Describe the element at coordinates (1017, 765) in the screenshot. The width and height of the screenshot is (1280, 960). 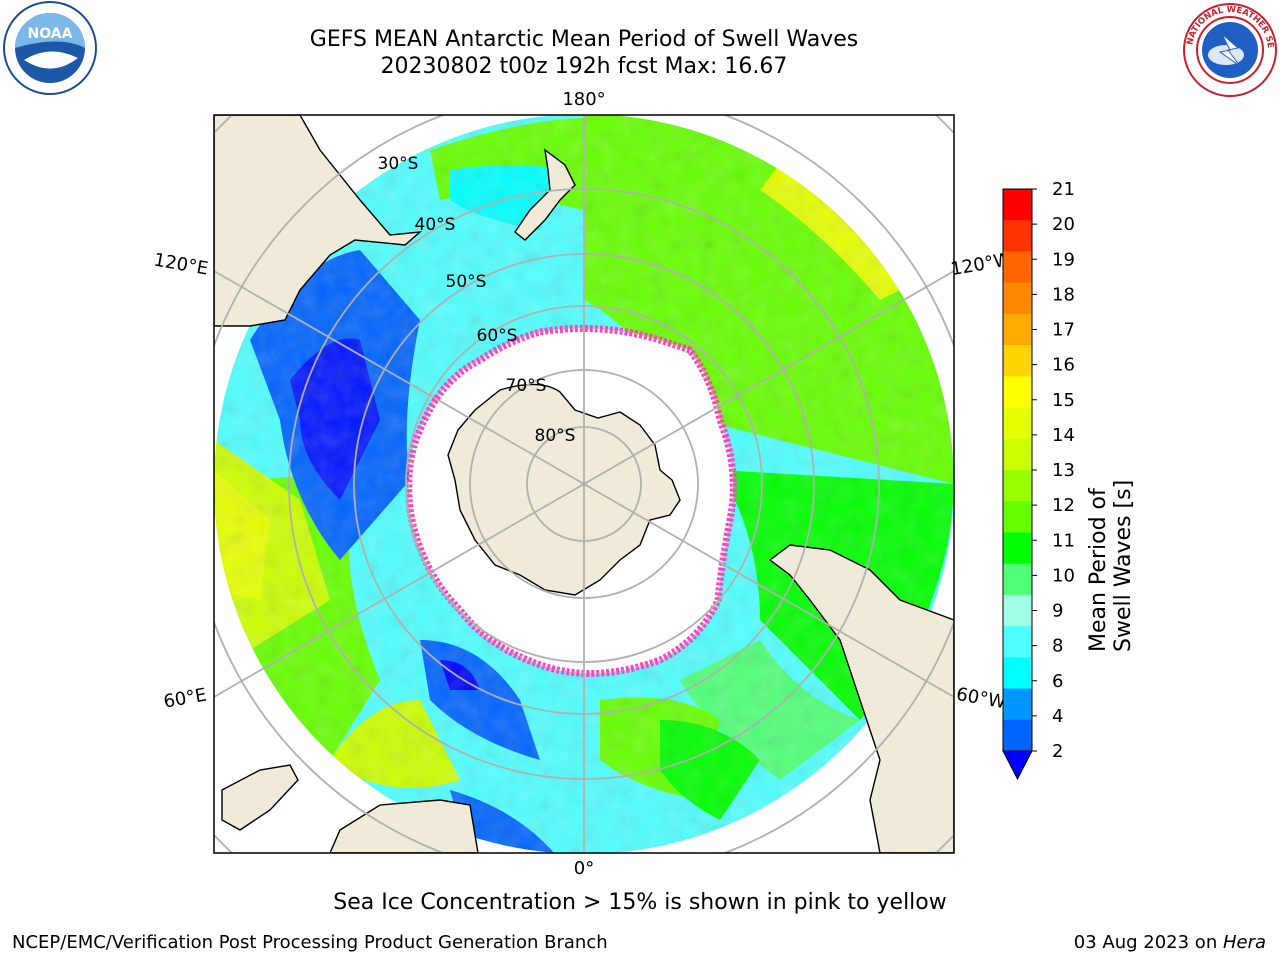
I see `colorbar-extend-arrow` at that location.